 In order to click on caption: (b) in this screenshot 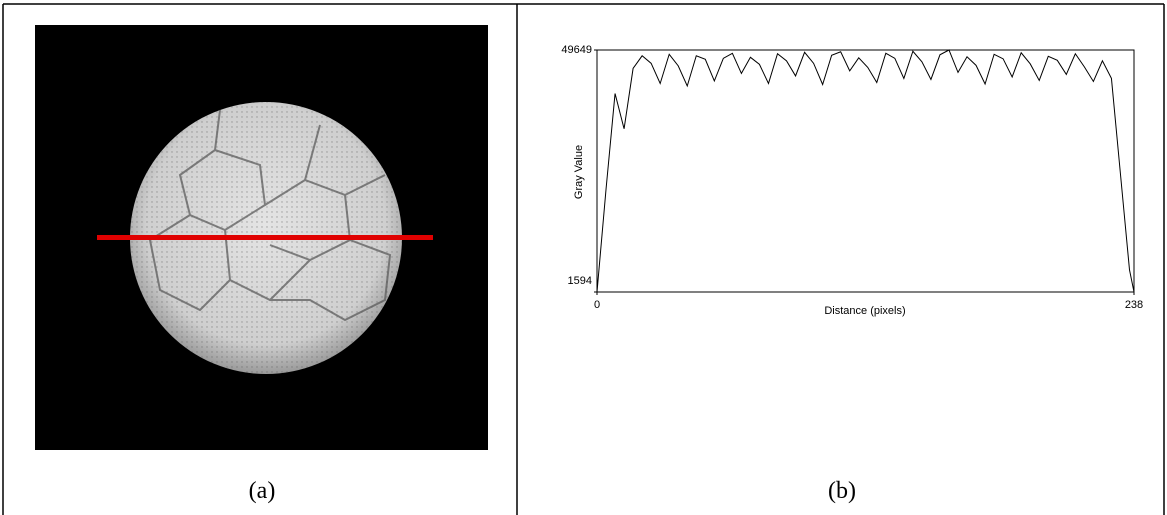, I will do `click(842, 491)`.